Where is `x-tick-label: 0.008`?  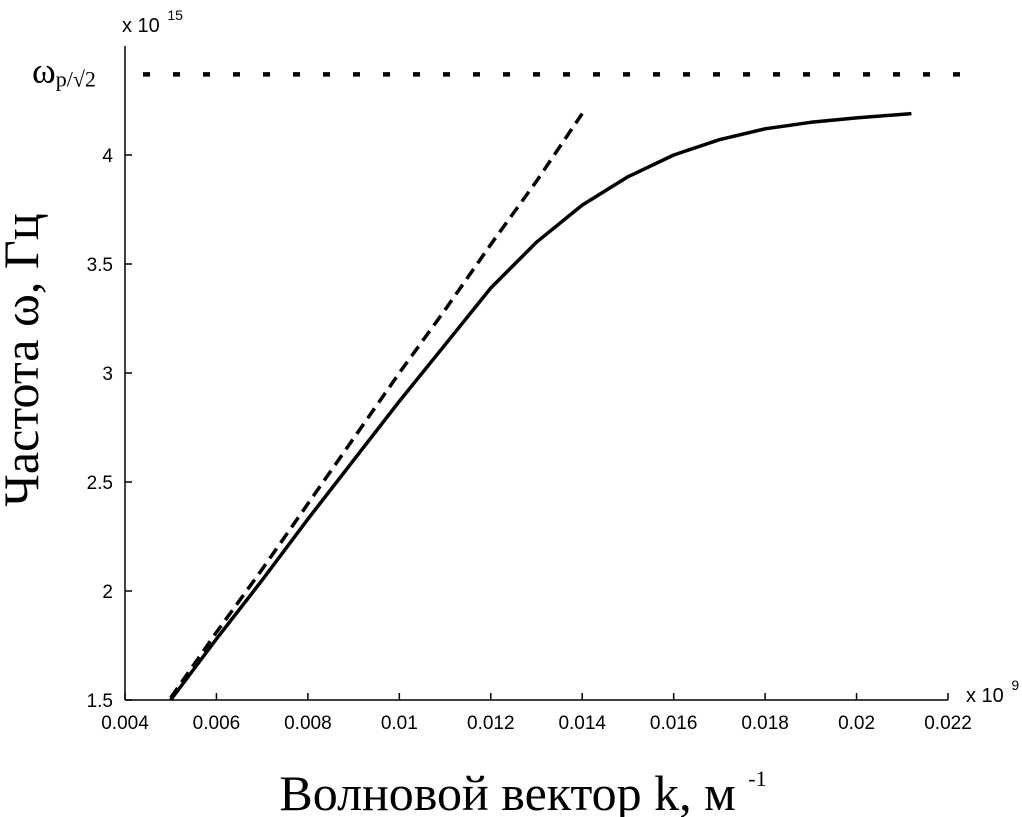 x-tick-label: 0.008 is located at coordinates (308, 723).